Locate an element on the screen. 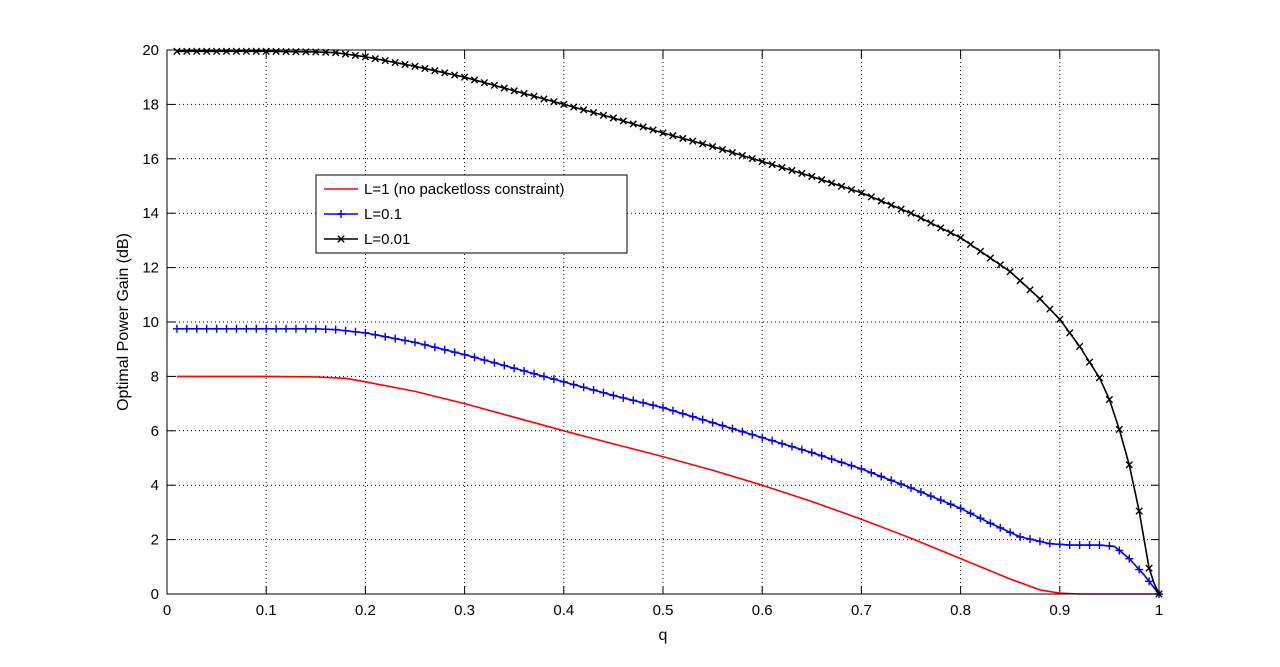 The height and width of the screenshot is (667, 1280). x-tick-label: 1 is located at coordinates (1159, 610).